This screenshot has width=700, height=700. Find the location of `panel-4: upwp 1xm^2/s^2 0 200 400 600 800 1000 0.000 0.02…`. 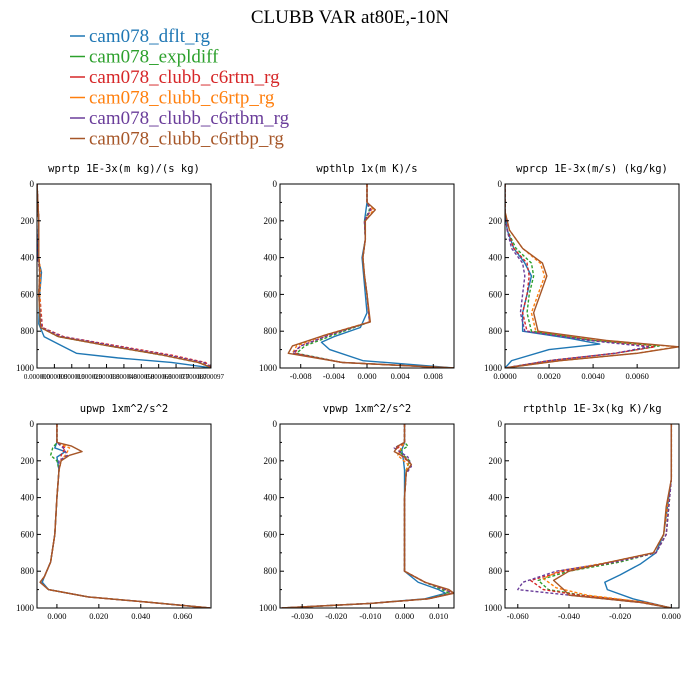

panel-4: upwp 1xm^2/s^2 0 200 400 600 800 1000 0.000 0.02… is located at coordinates (114, 512).